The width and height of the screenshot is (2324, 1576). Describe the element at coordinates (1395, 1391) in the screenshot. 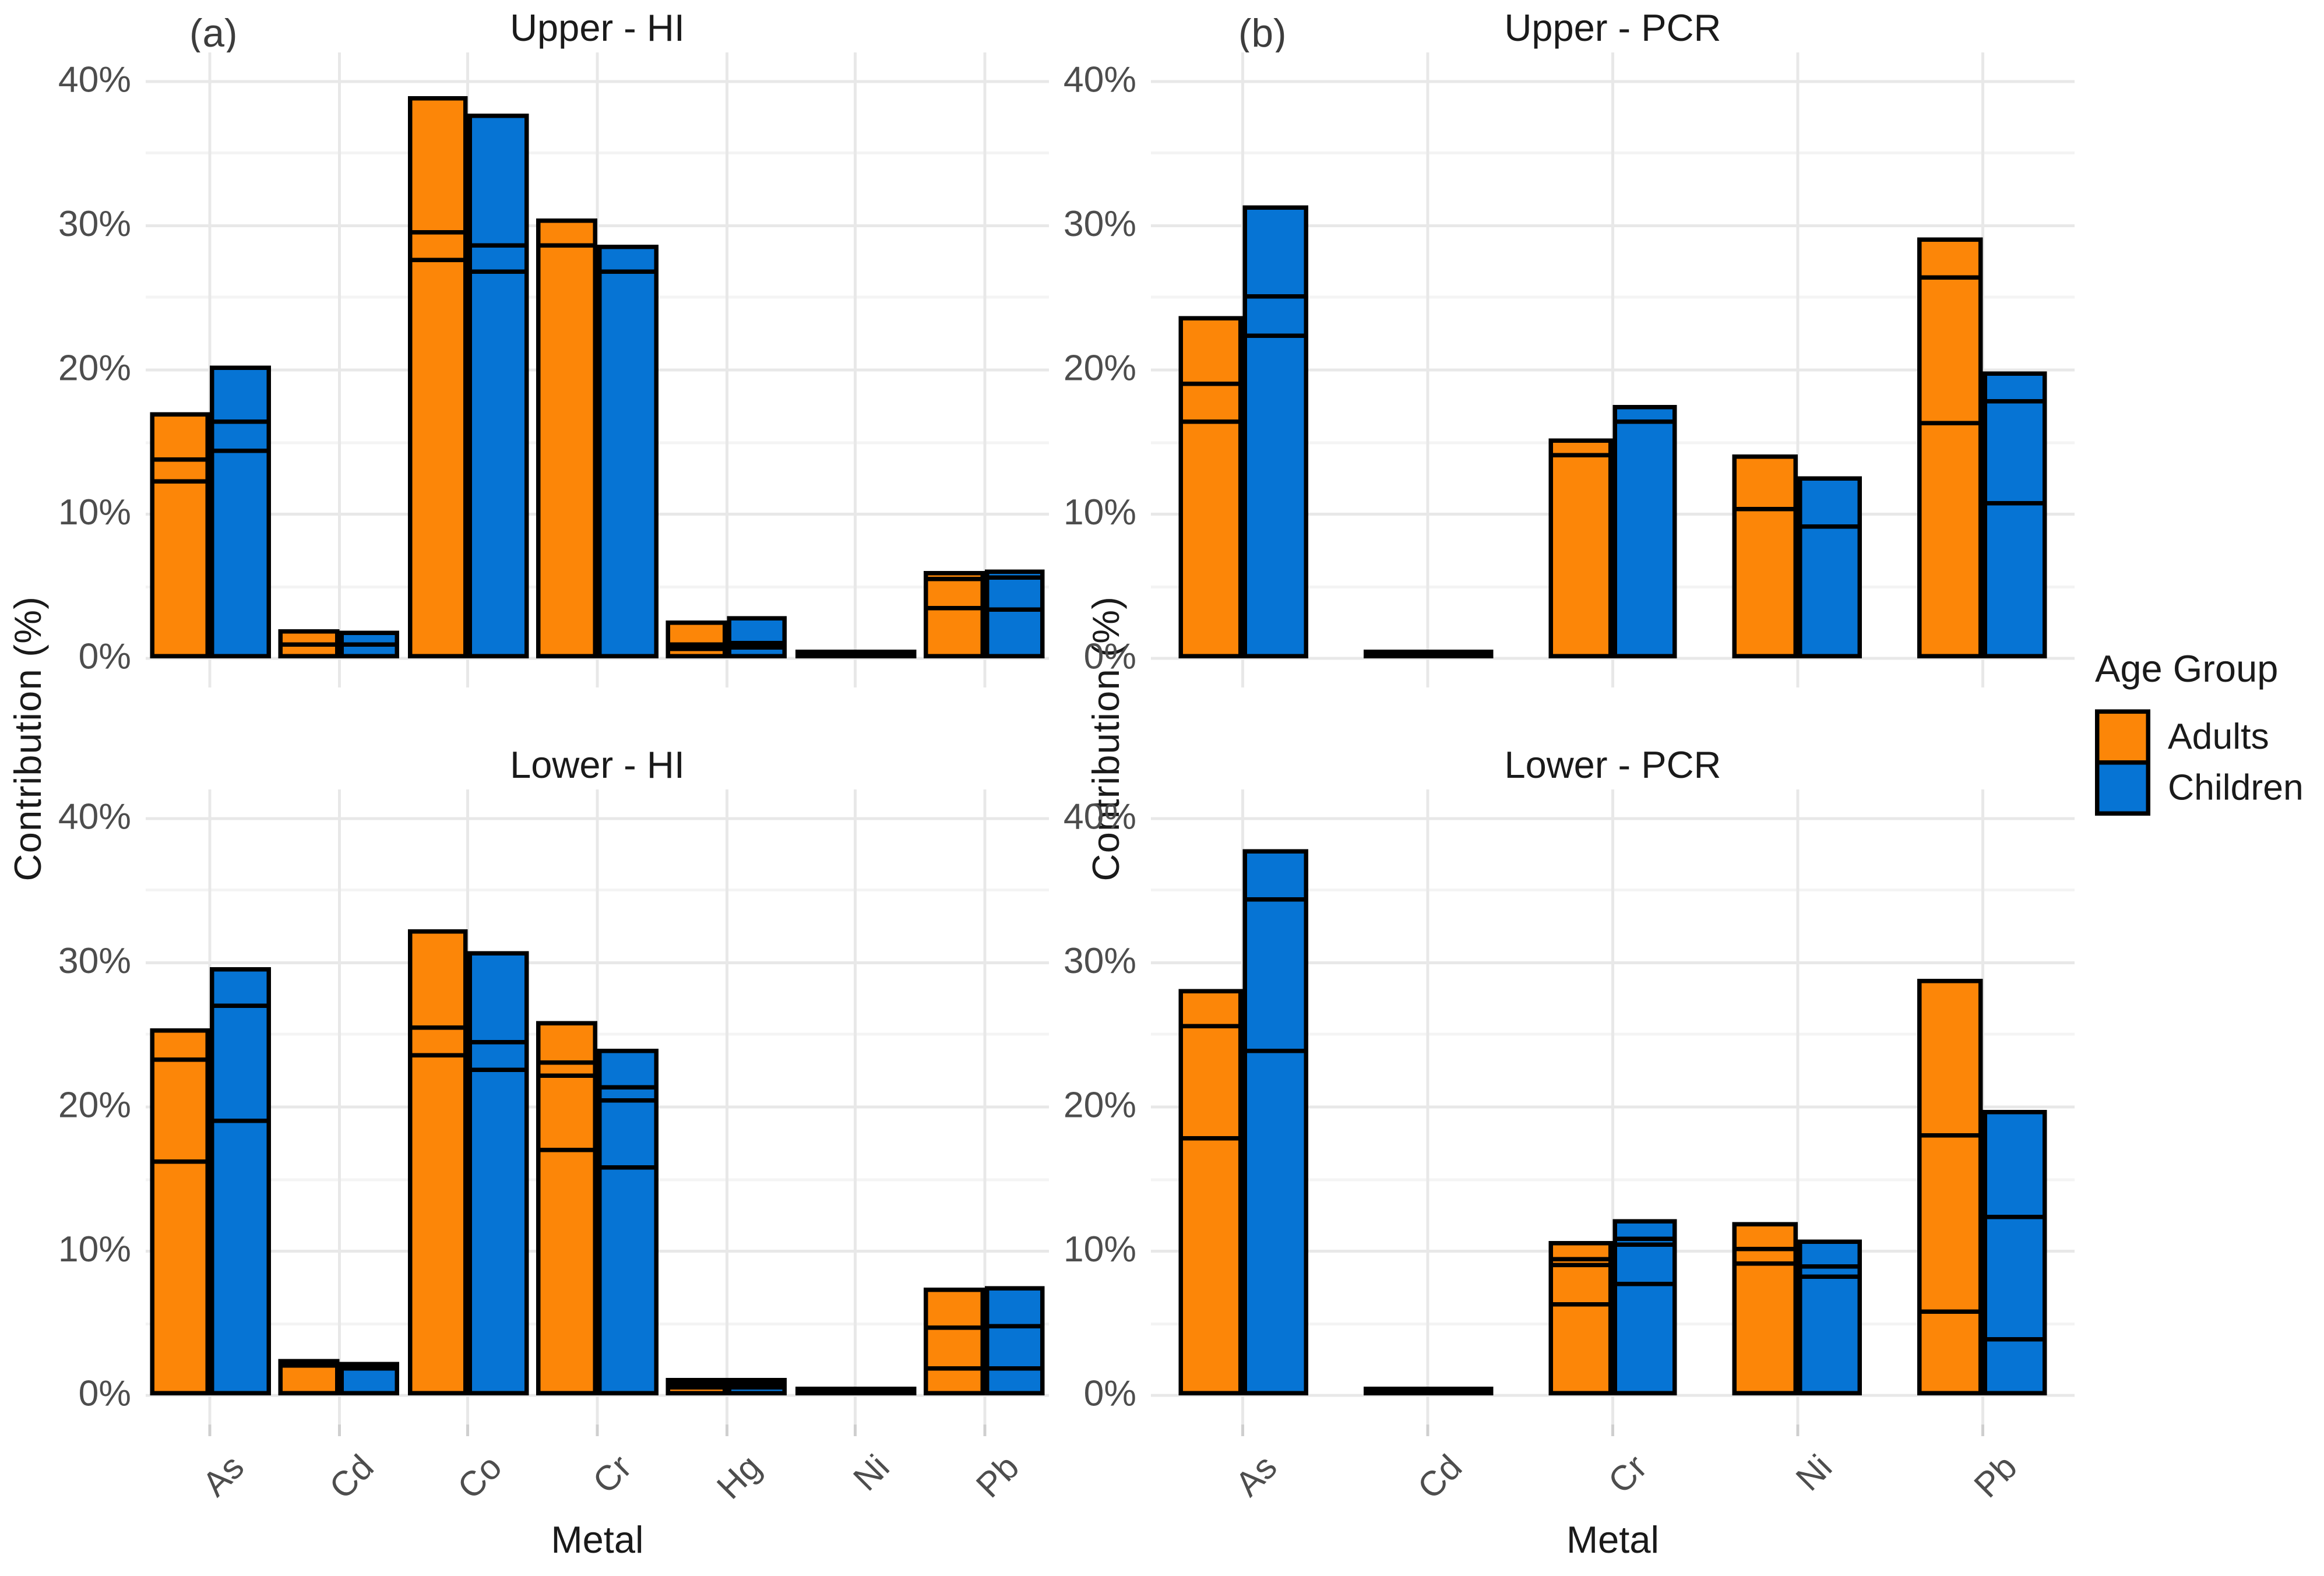

I see `bar-cd-adults` at that location.